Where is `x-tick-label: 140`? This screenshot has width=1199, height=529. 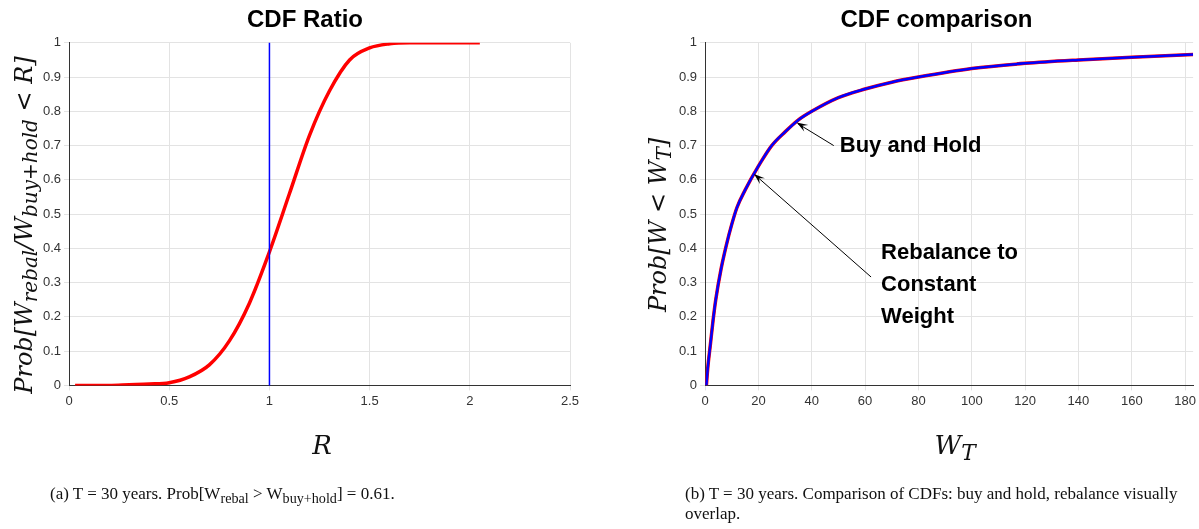
x-tick-label: 140 is located at coordinates (1078, 400).